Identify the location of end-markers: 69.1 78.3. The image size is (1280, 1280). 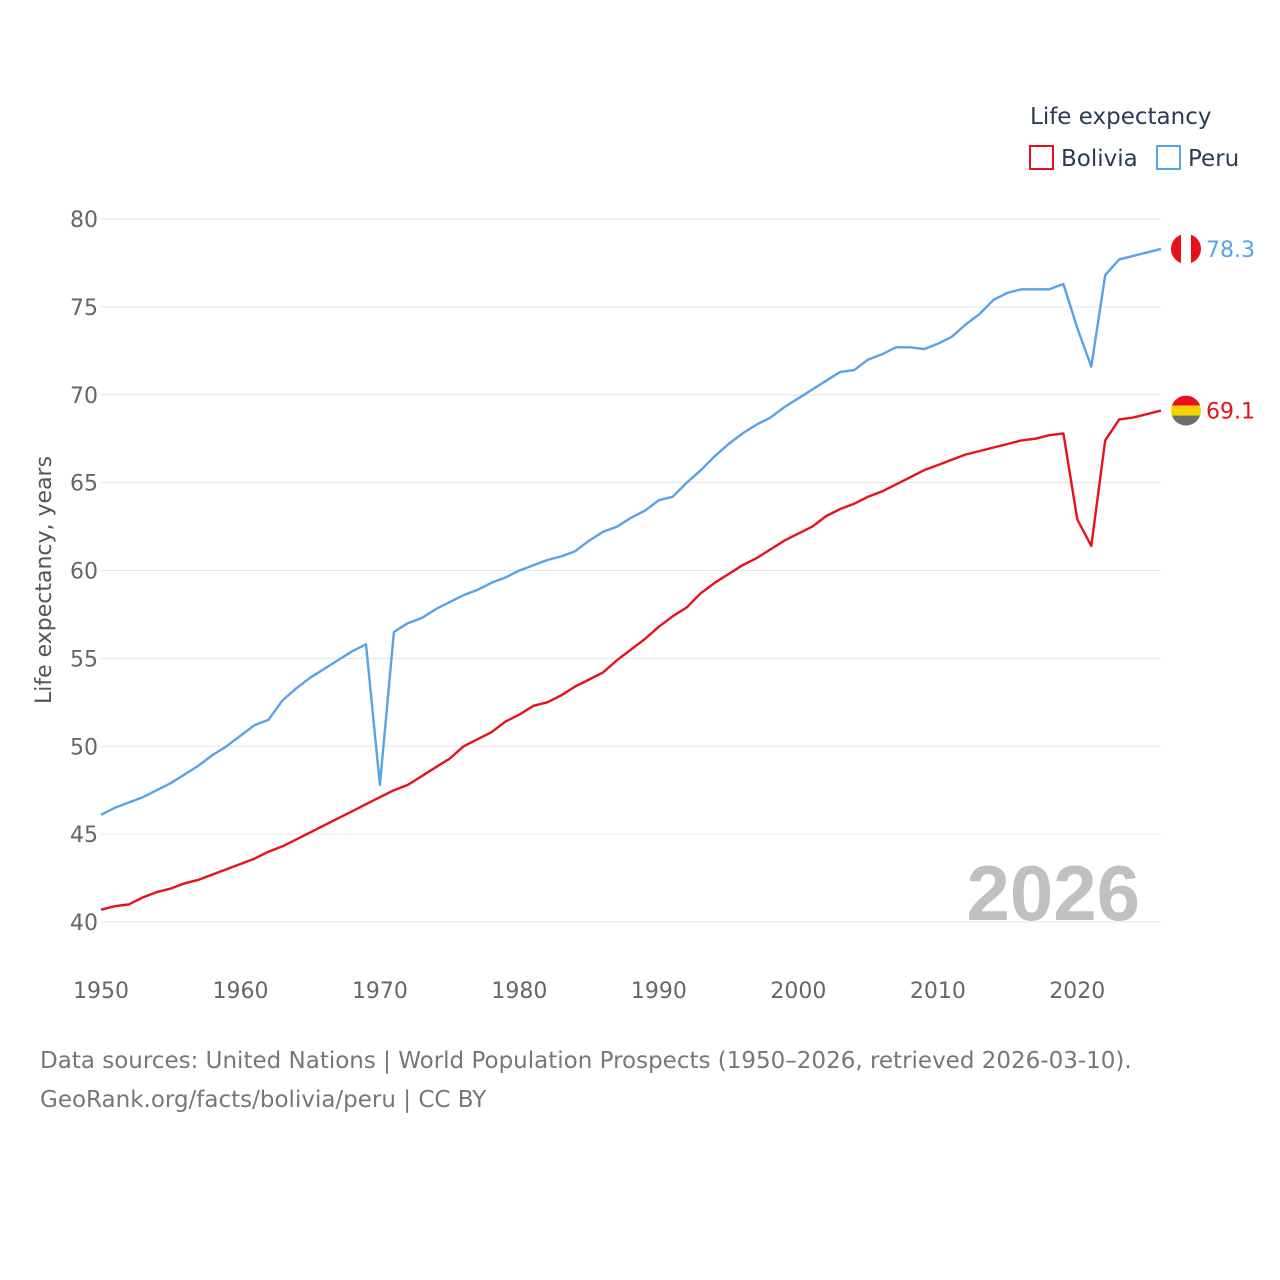
(1213, 329).